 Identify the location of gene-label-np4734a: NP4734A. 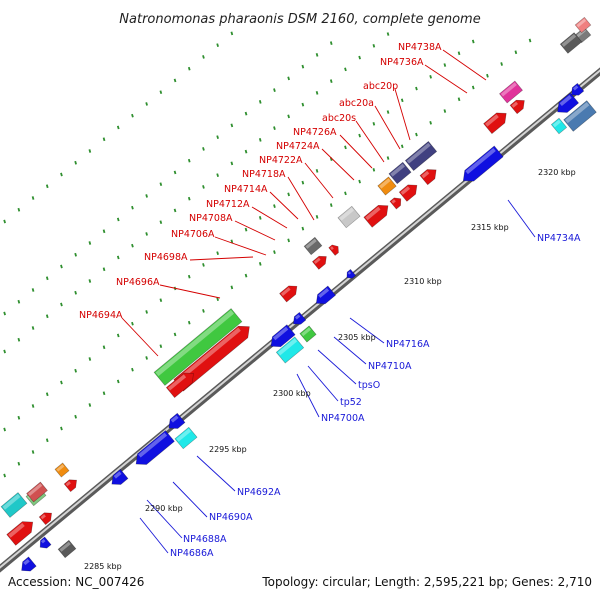
(559, 238).